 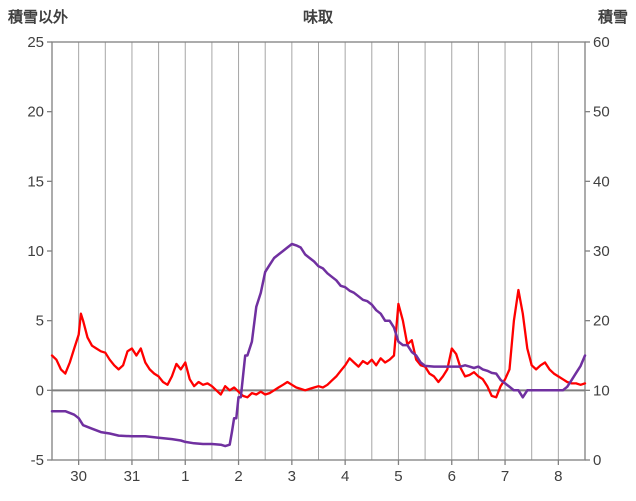 I want to click on x-axis-label: 31, so click(x=132, y=476).